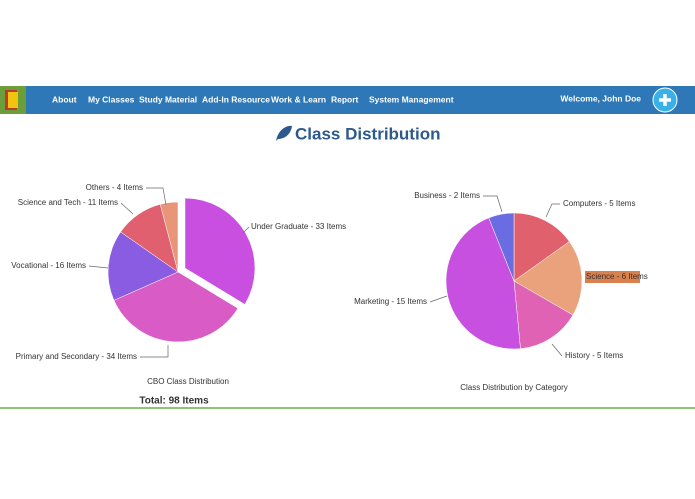 The width and height of the screenshot is (695, 499). I want to click on nav-item: System Management, so click(411, 99).